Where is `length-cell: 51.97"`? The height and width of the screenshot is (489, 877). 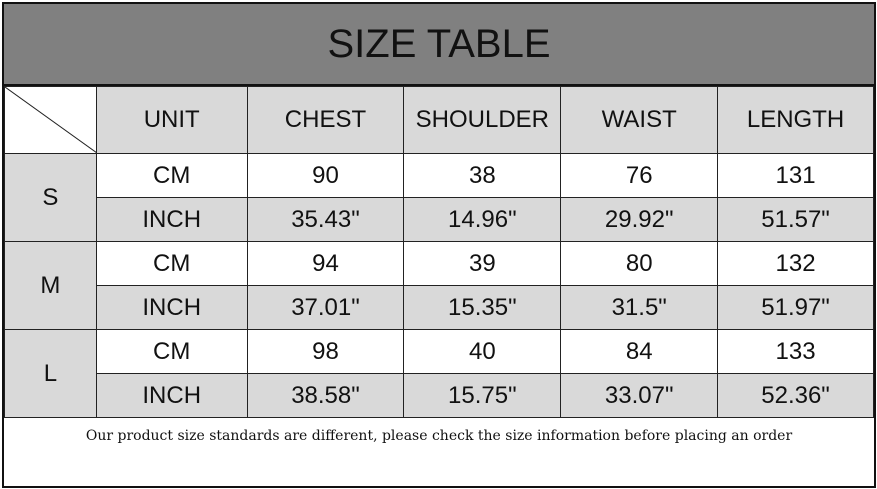
length-cell: 51.97" is located at coordinates (795, 307).